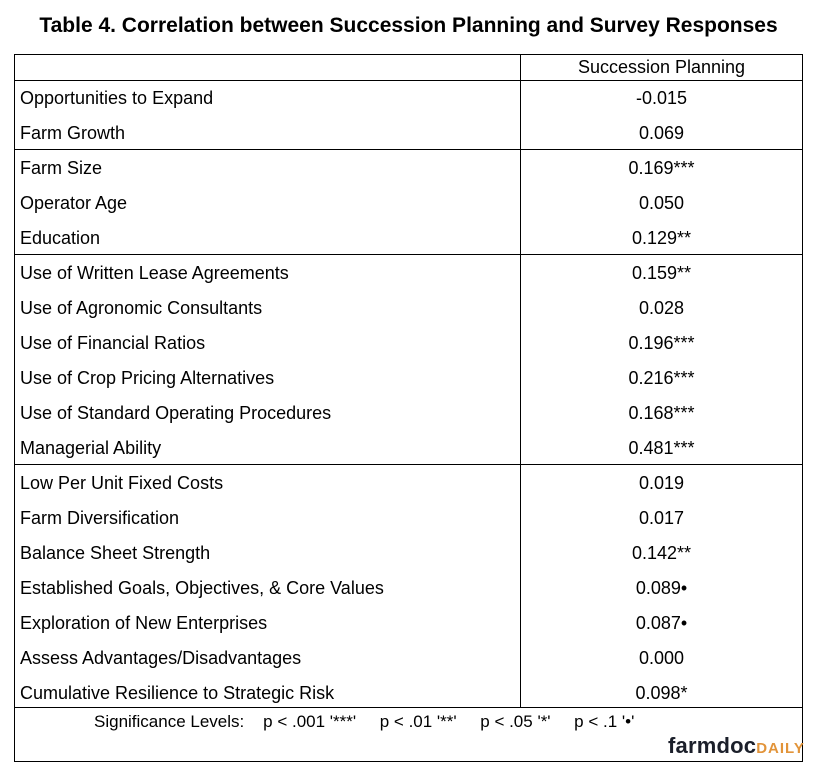 Image resolution: width=817 pixels, height=777 pixels. Describe the element at coordinates (661, 203) in the screenshot. I see `row-value: 0.050` at that location.